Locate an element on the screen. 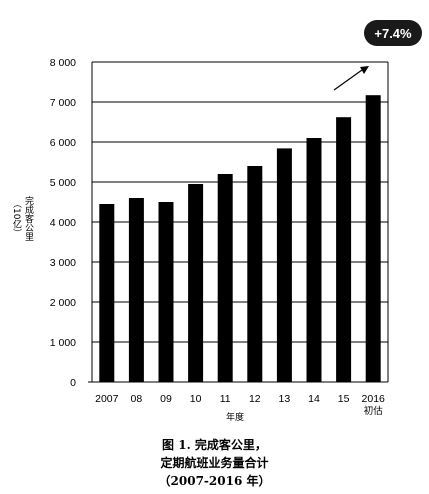 The image size is (429, 494). y-axis-label: 完成客公里 （10亿） is located at coordinates (20, 218).